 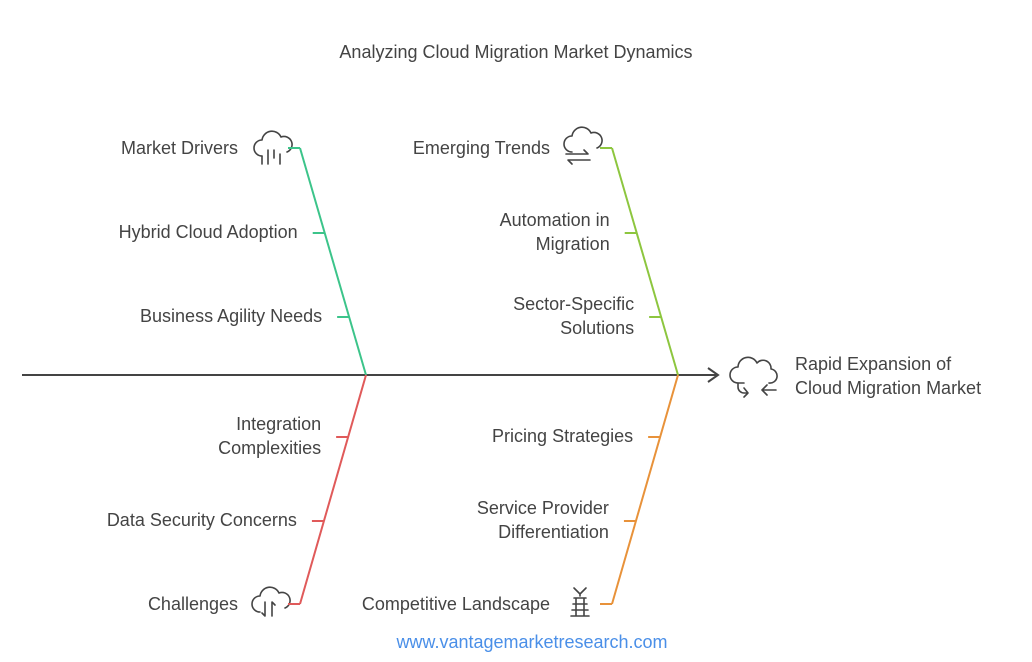 I want to click on branch-label: Challenges, so click(x=193, y=604).